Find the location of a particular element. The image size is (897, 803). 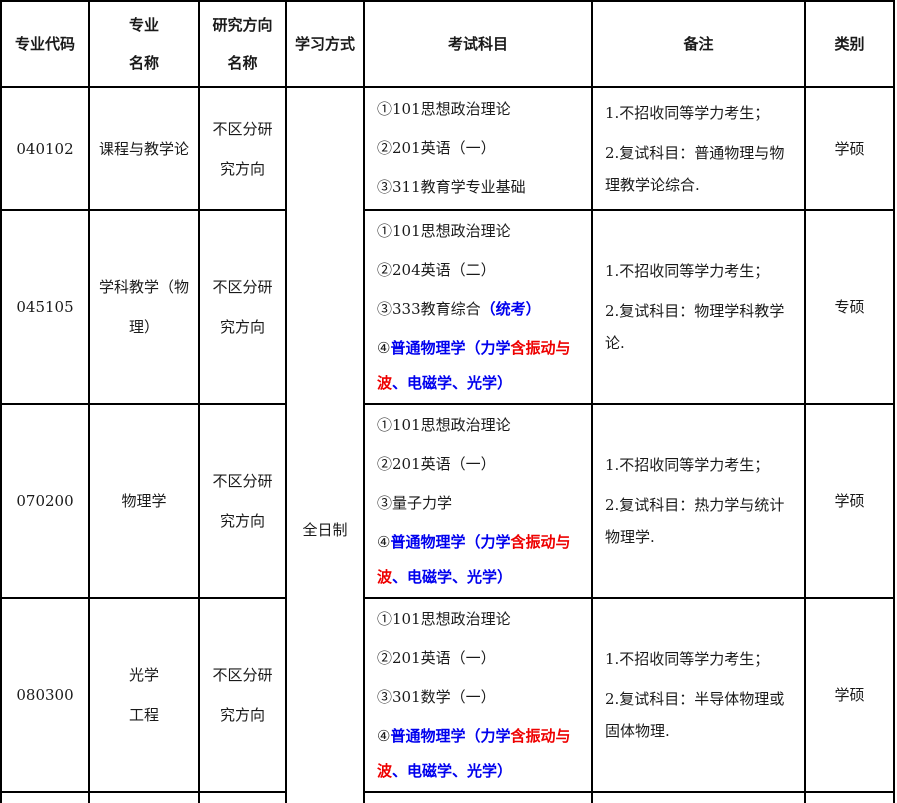

exam-subject-item: ②204英语（二） is located at coordinates (436, 270).